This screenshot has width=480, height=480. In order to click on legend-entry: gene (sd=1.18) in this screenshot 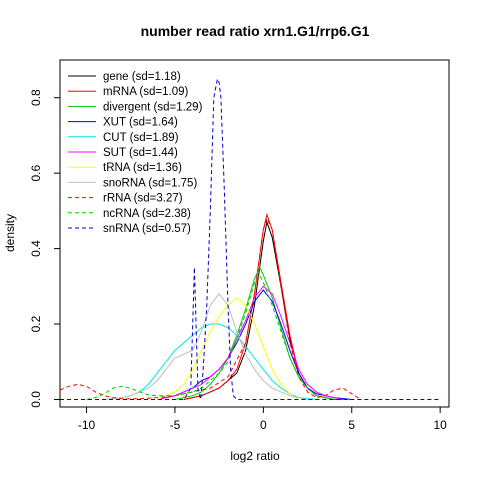, I will do `click(142, 77)`.